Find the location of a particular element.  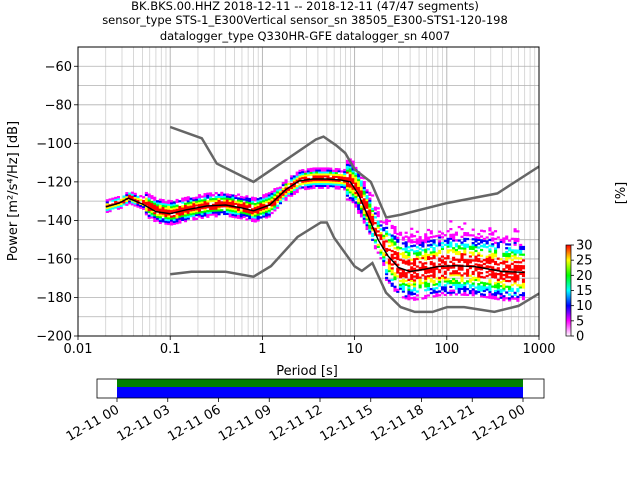

coverage-frame is located at coordinates (320, 388).